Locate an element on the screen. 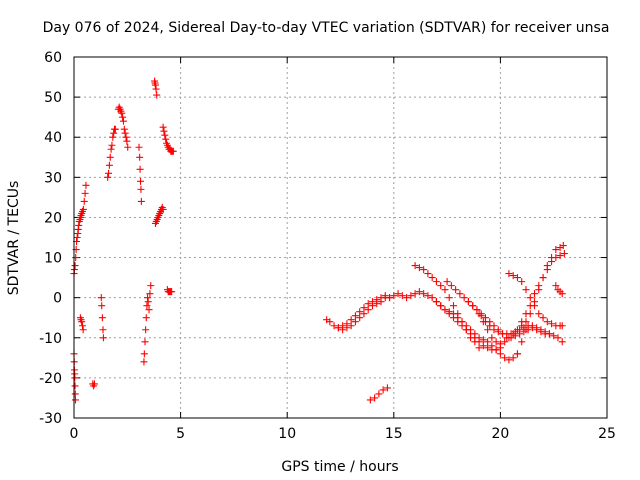 The image size is (640, 480). x-tick-label: 25 is located at coordinates (607, 434).